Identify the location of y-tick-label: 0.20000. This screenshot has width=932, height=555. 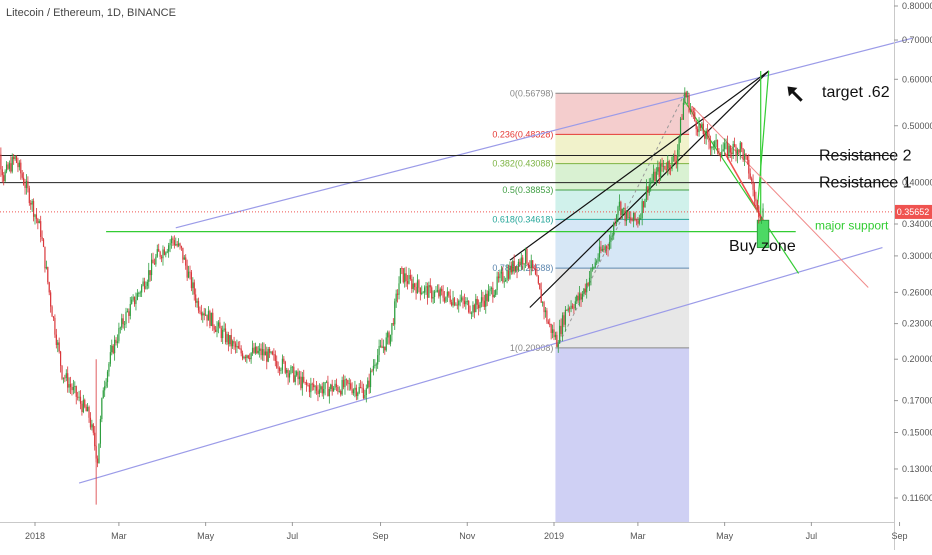
(917, 359).